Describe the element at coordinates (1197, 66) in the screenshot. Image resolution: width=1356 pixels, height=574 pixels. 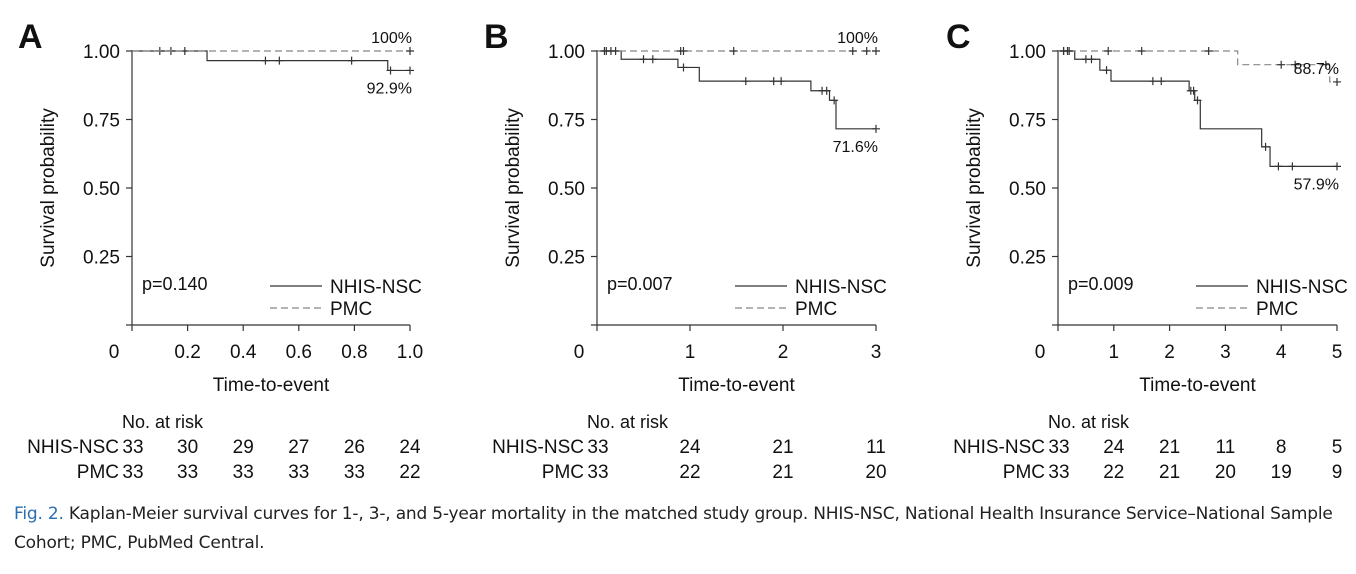
I see `km-curve-pmc` at that location.